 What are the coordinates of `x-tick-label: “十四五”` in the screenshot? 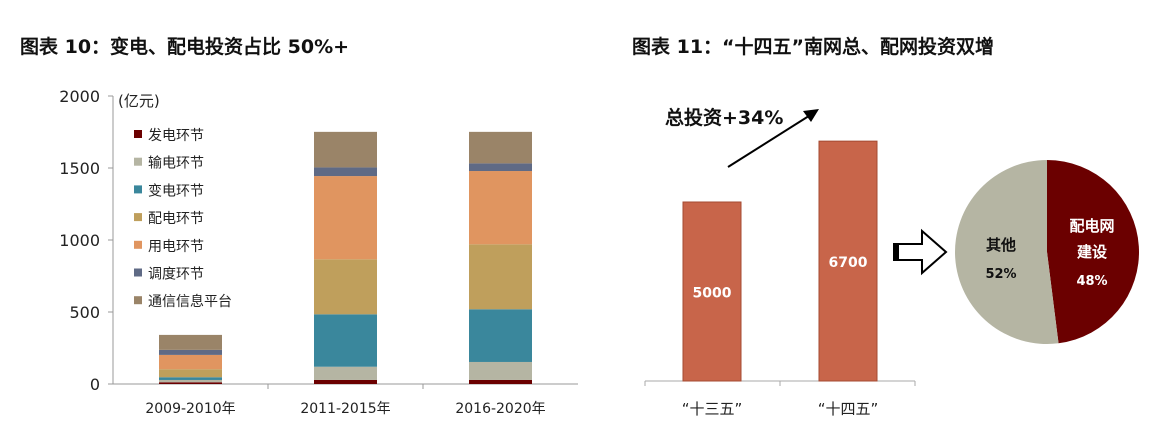 It's located at (848, 409).